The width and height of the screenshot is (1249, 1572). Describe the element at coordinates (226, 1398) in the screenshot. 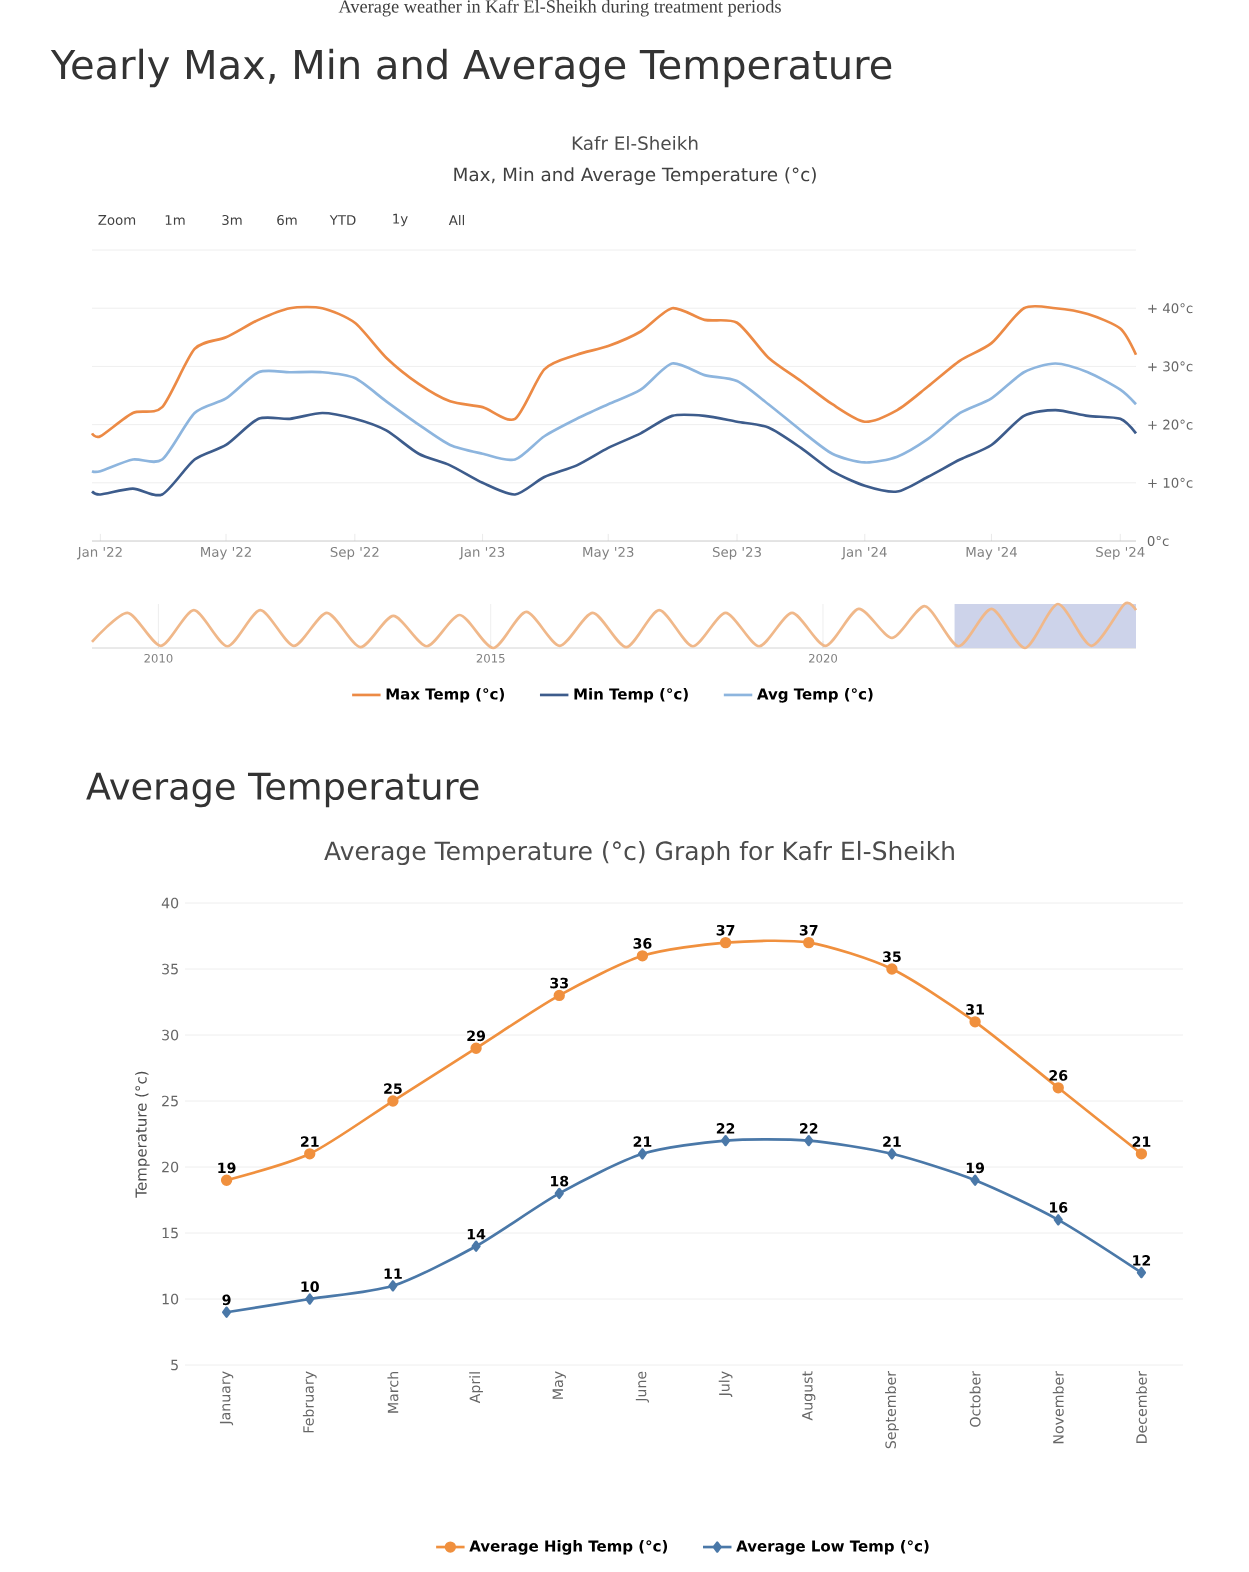

I see `x-tick-label: January` at that location.